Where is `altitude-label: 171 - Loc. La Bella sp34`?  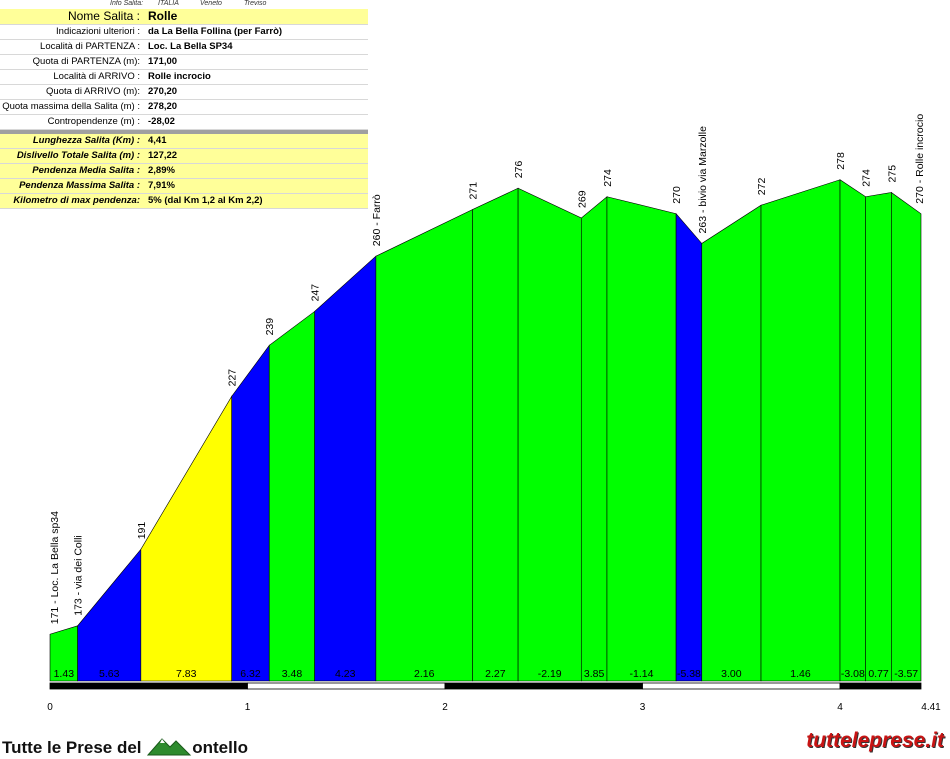 altitude-label: 171 - Loc. La Bella sp34 is located at coordinates (55, 567).